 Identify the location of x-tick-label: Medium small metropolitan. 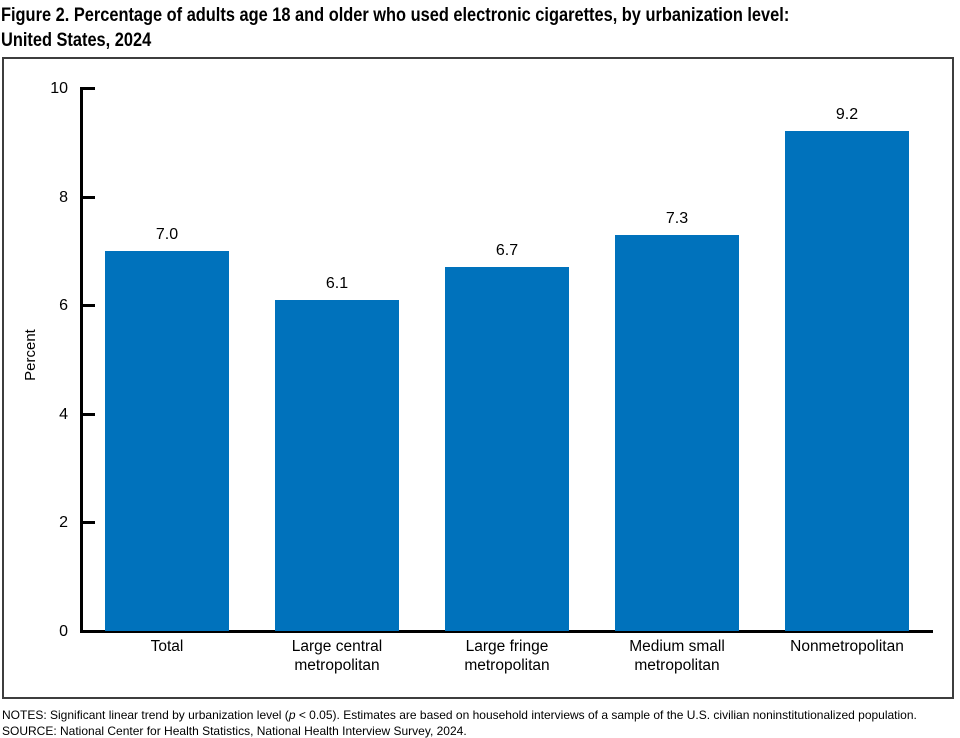
(677, 656).